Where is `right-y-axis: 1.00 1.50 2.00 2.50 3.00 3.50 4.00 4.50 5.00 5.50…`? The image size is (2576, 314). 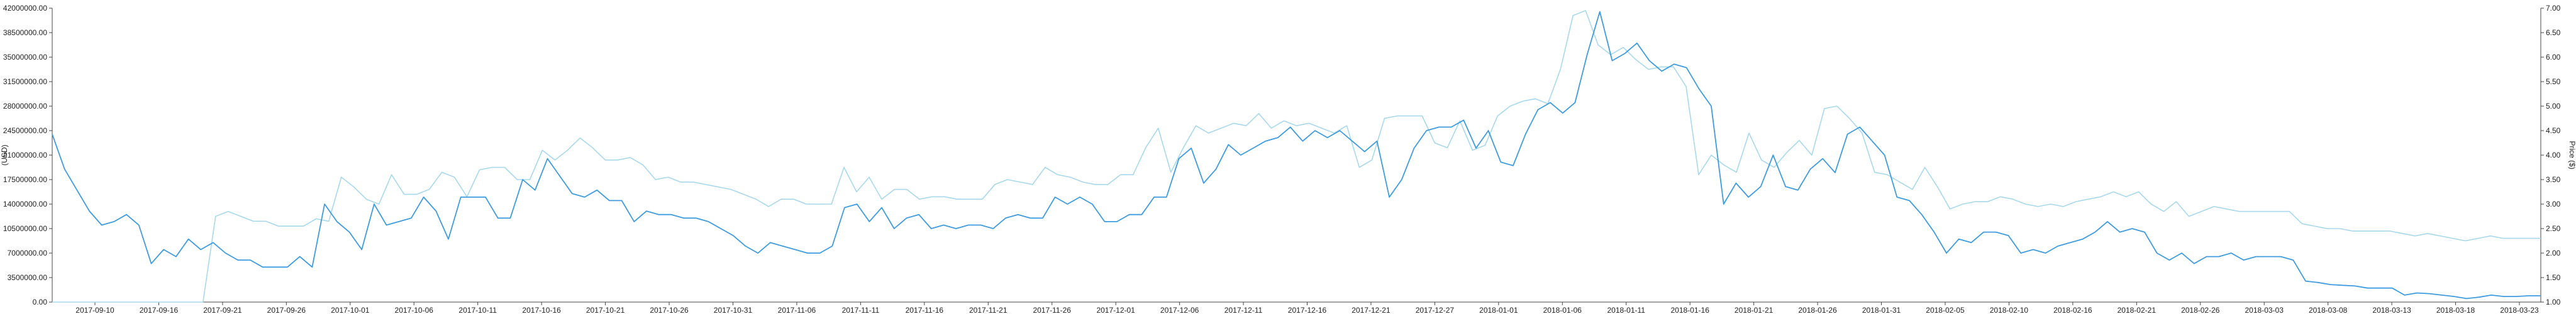
right-y-axis: 1.00 1.50 2.00 2.50 3.00 3.50 4.00 4.50 5.00 5.50… is located at coordinates (2550, 155).